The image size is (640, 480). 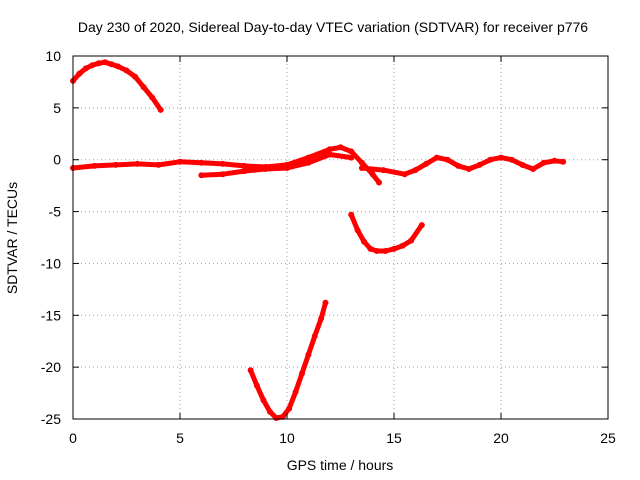 I want to click on y-tick-label: 10, so click(x=53, y=56).